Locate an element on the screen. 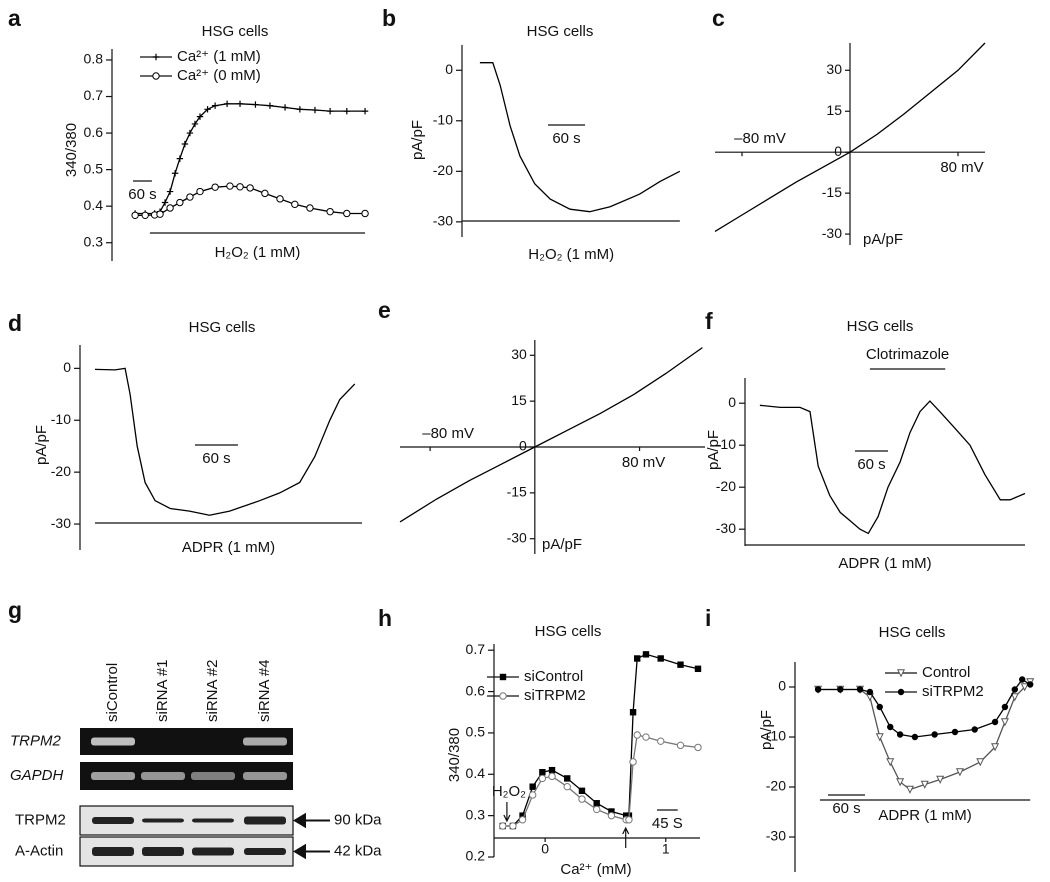 The width and height of the screenshot is (1050, 882). stimulus-label: H₂O₂ (1 mM) is located at coordinates (258, 252).